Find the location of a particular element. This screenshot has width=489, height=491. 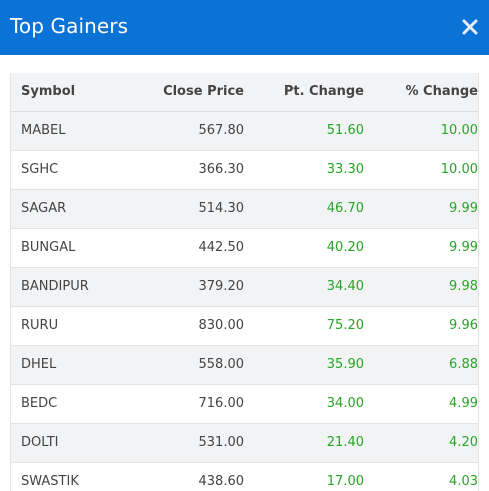

table-row: BUNGAL 442.50 40.20 9.99 is located at coordinates (244, 248).